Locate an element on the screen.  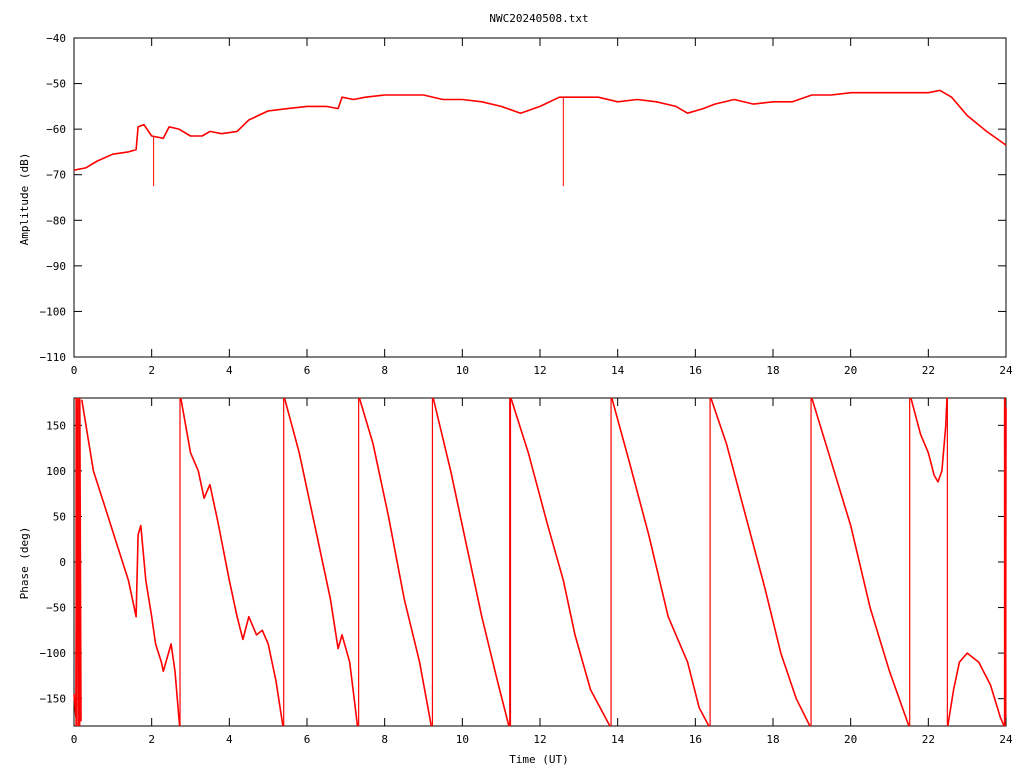
amplitude-x-tick-label: 16 is located at coordinates (695, 370).